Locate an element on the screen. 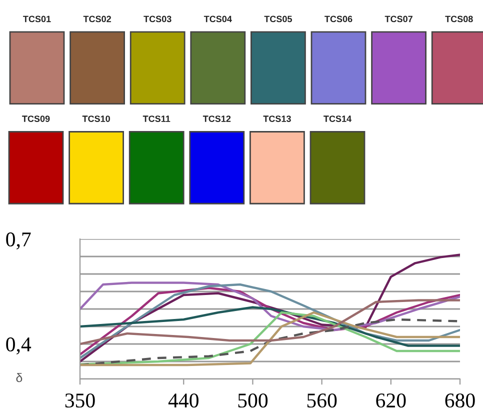 The height and width of the screenshot is (411, 483). category-label: TCS10 is located at coordinates (96, 119).